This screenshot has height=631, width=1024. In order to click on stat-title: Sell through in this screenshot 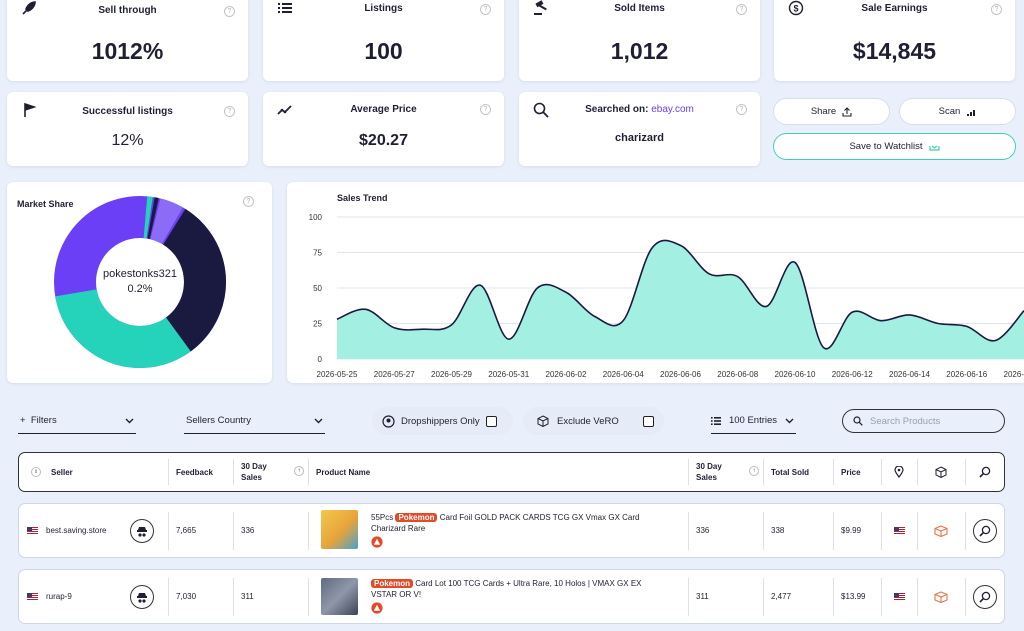, I will do `click(127, 10)`.